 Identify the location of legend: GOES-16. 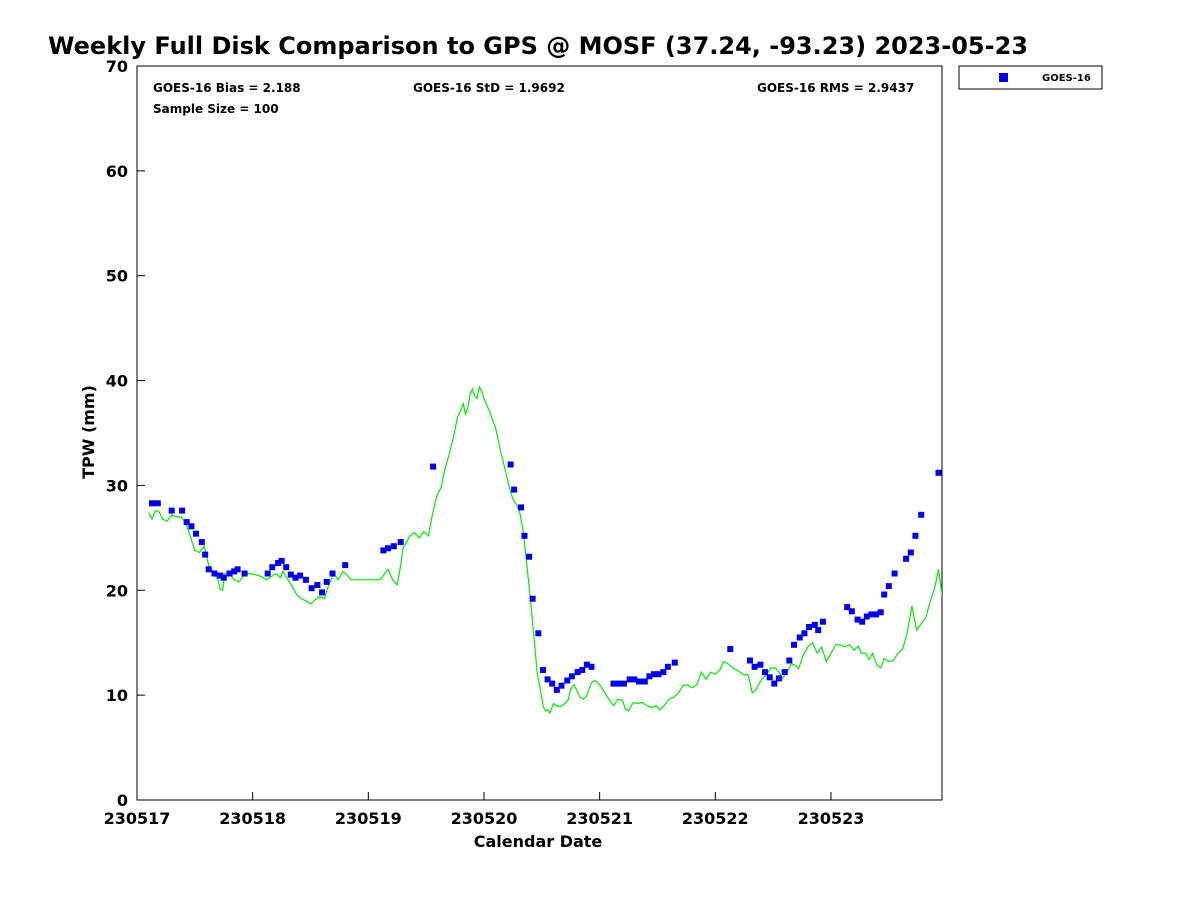
(1030, 77).